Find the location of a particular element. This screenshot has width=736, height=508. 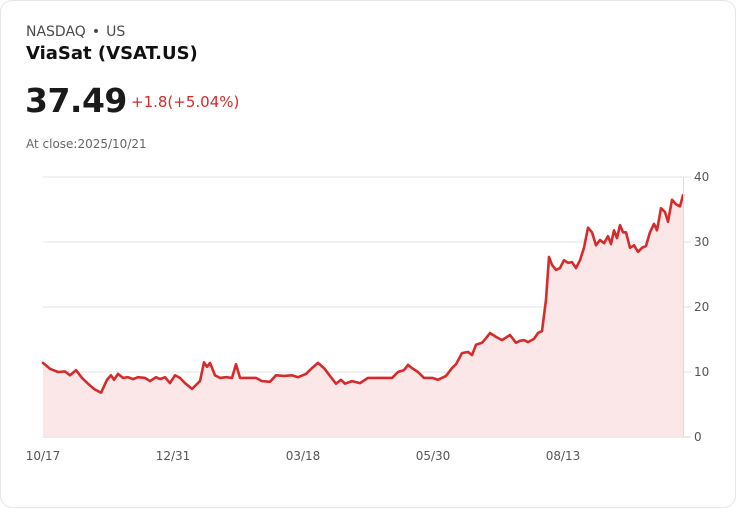

x-axis: 10/17 12/31 03/18 05/30 08/13 is located at coordinates (303, 456).